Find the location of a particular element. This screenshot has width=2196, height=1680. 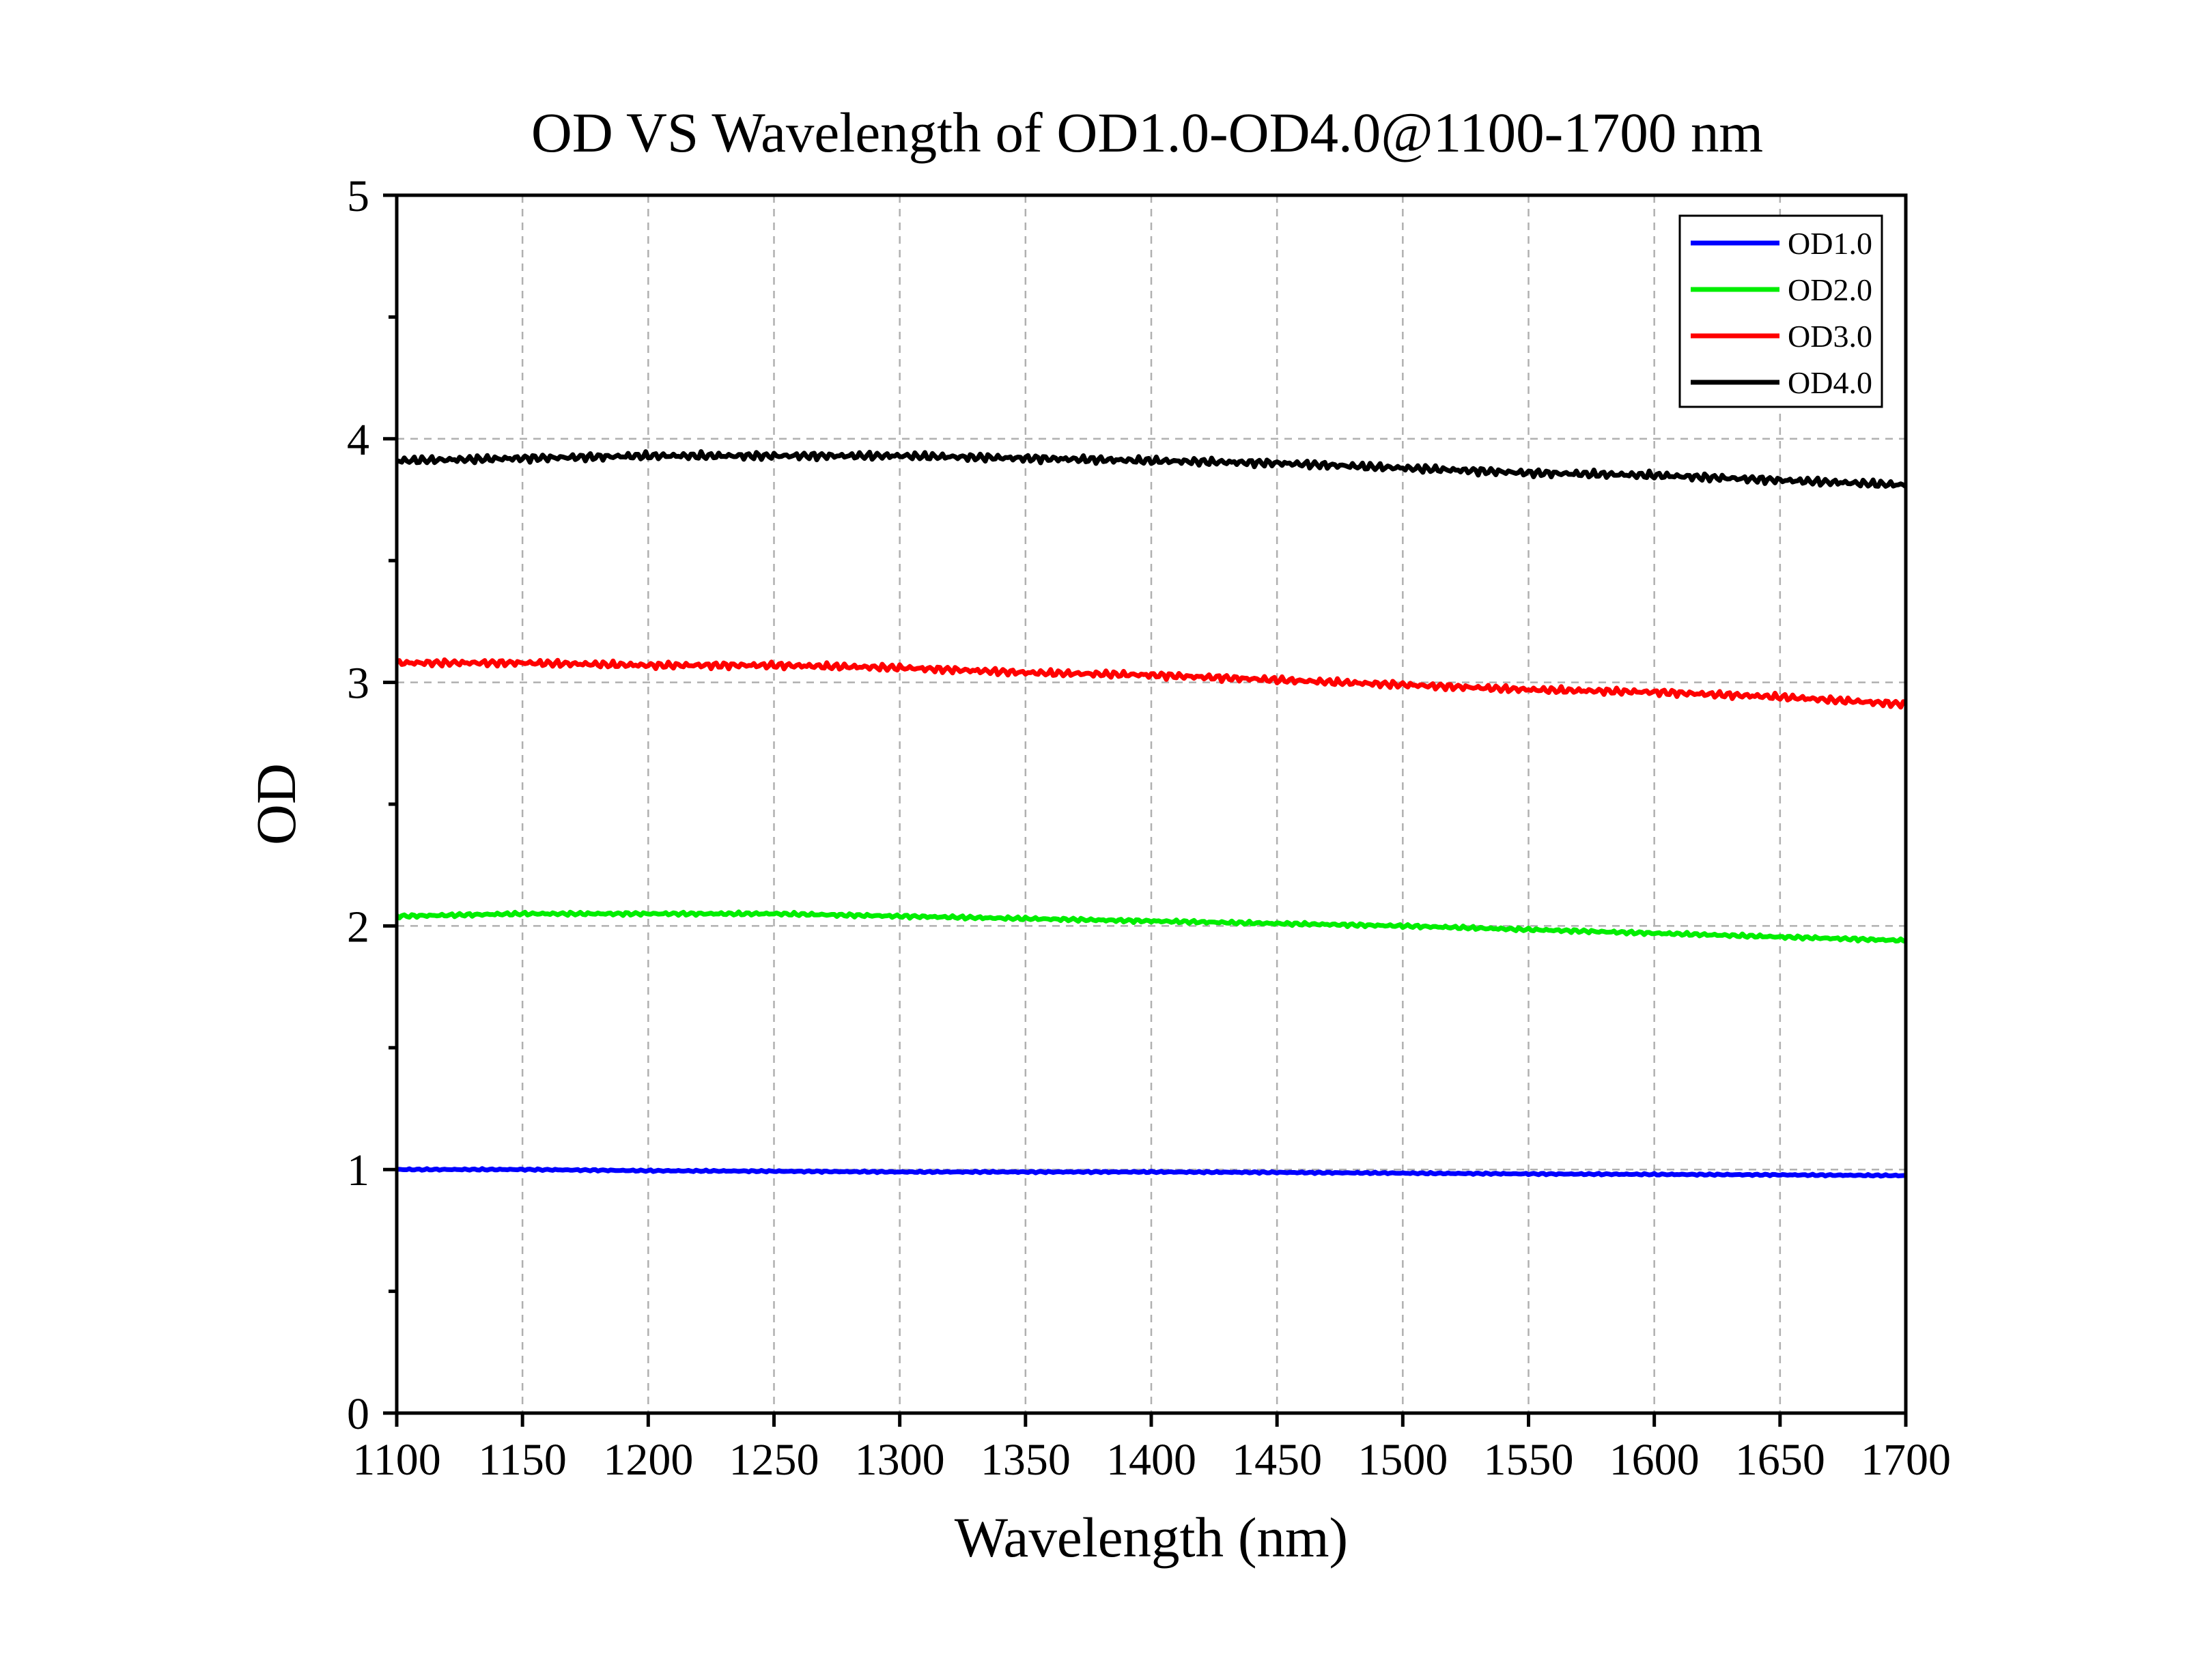

y-tick-label: 3 is located at coordinates (358, 684).